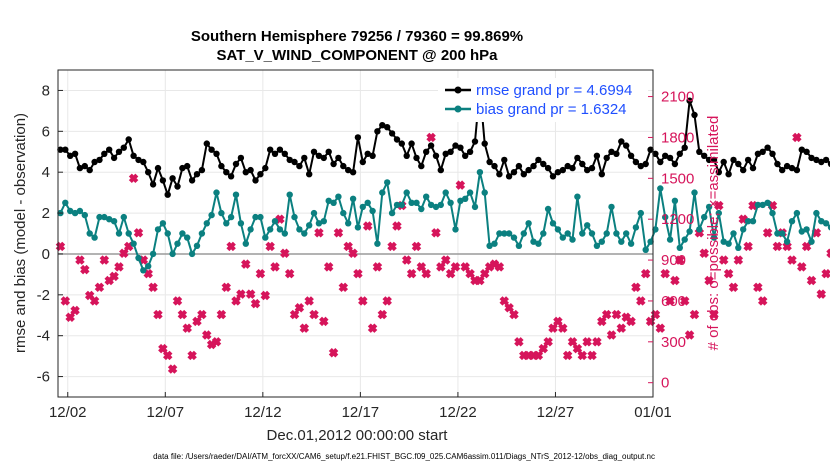 This screenshot has width=830, height=470. I want to click on x-axis-label: Dec.01,2012 00:00:00 start, so click(358, 435).